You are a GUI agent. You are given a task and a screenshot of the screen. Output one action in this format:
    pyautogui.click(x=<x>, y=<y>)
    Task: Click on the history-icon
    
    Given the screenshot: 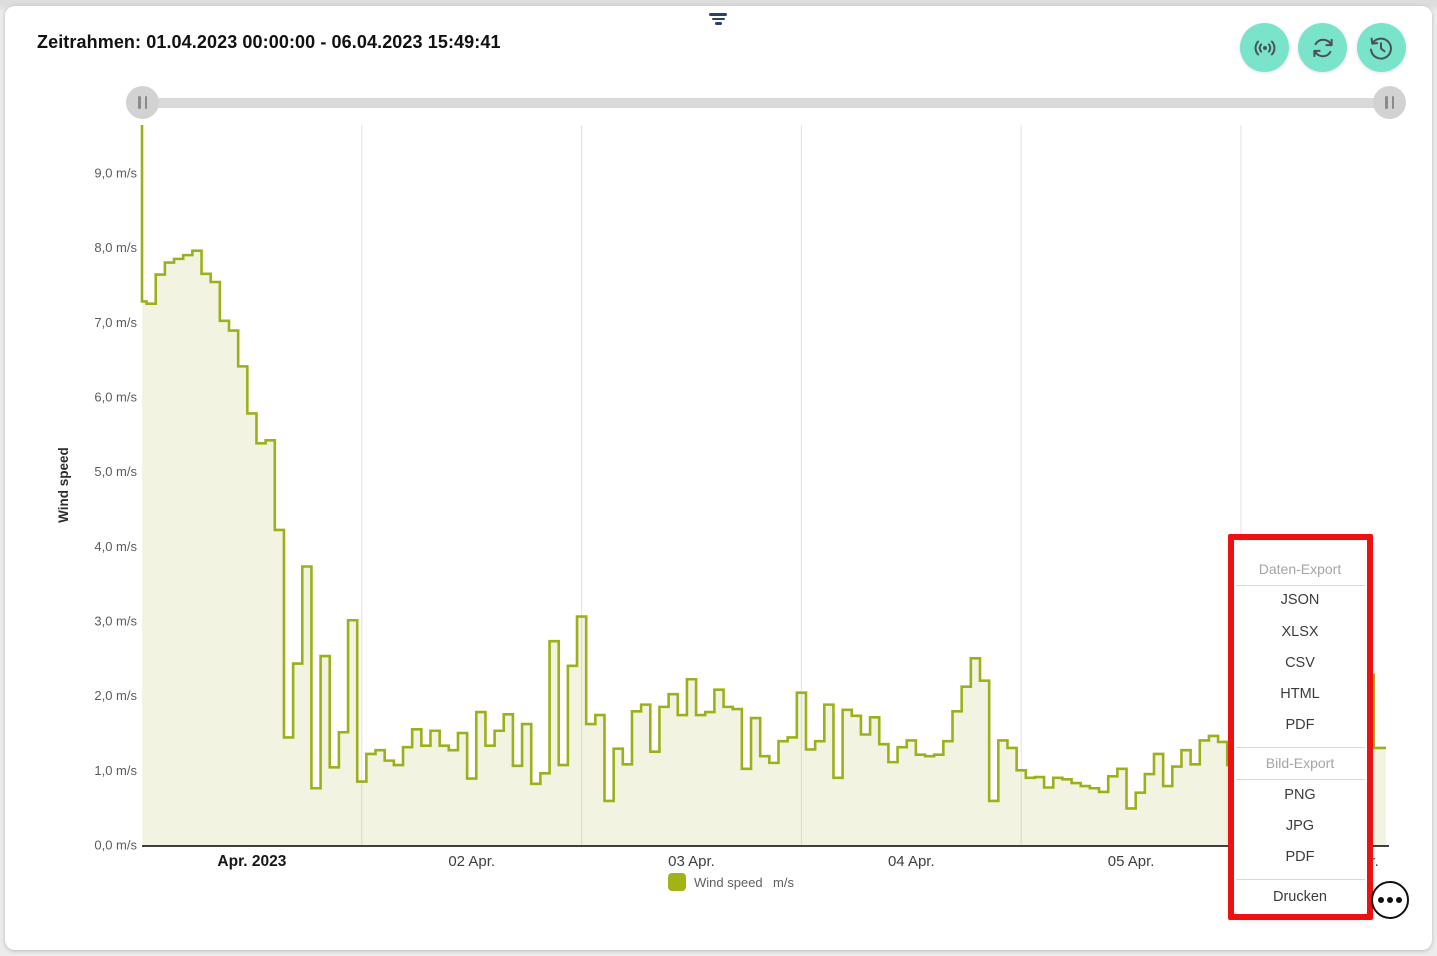 What is the action you would take?
    pyautogui.click(x=1381, y=48)
    